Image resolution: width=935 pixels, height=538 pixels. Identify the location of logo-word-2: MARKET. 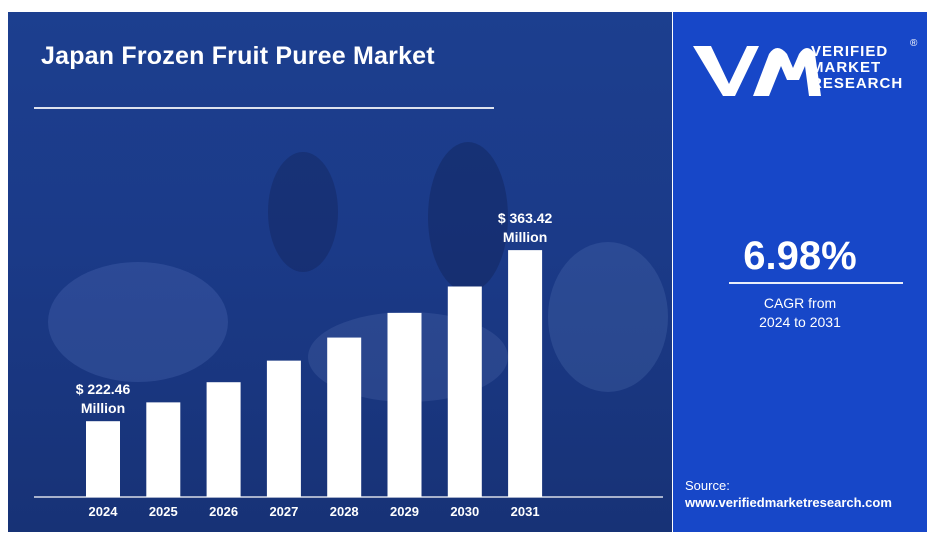
(846, 67).